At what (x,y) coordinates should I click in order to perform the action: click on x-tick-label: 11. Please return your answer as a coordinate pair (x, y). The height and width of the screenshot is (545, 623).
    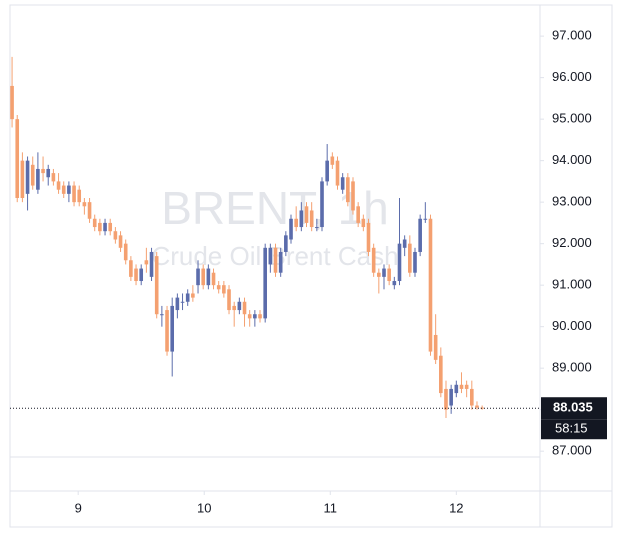
    Looking at the image, I should click on (331, 507).